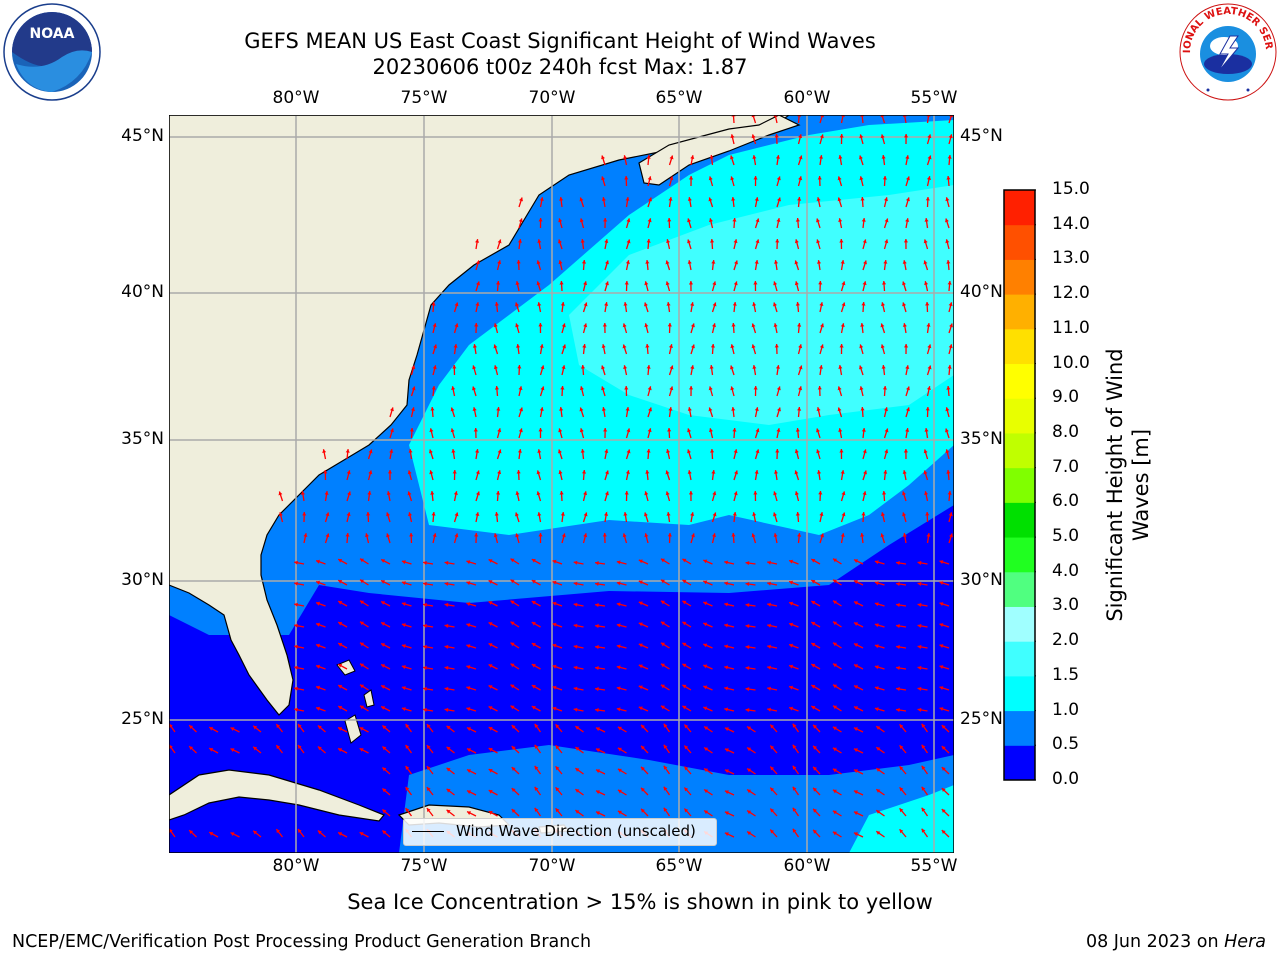 The image size is (1280, 960). What do you see at coordinates (424, 98) in the screenshot?
I see `lon-label-top: 75°W` at bounding box center [424, 98].